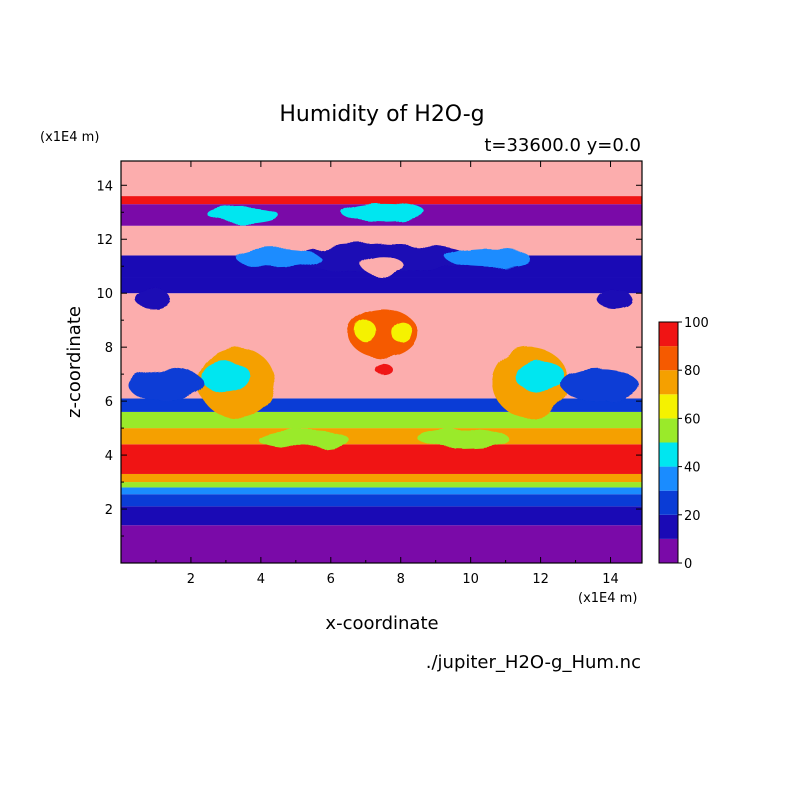 This screenshot has width=804, height=804. Describe the element at coordinates (607, 598) in the screenshot. I see `x-unit-label: (x1E4 m)` at that location.